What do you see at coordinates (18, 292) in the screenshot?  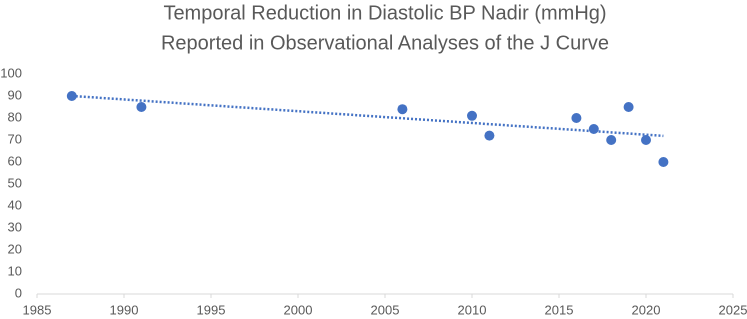 I see `y-tick-label: 0` at bounding box center [18, 292].